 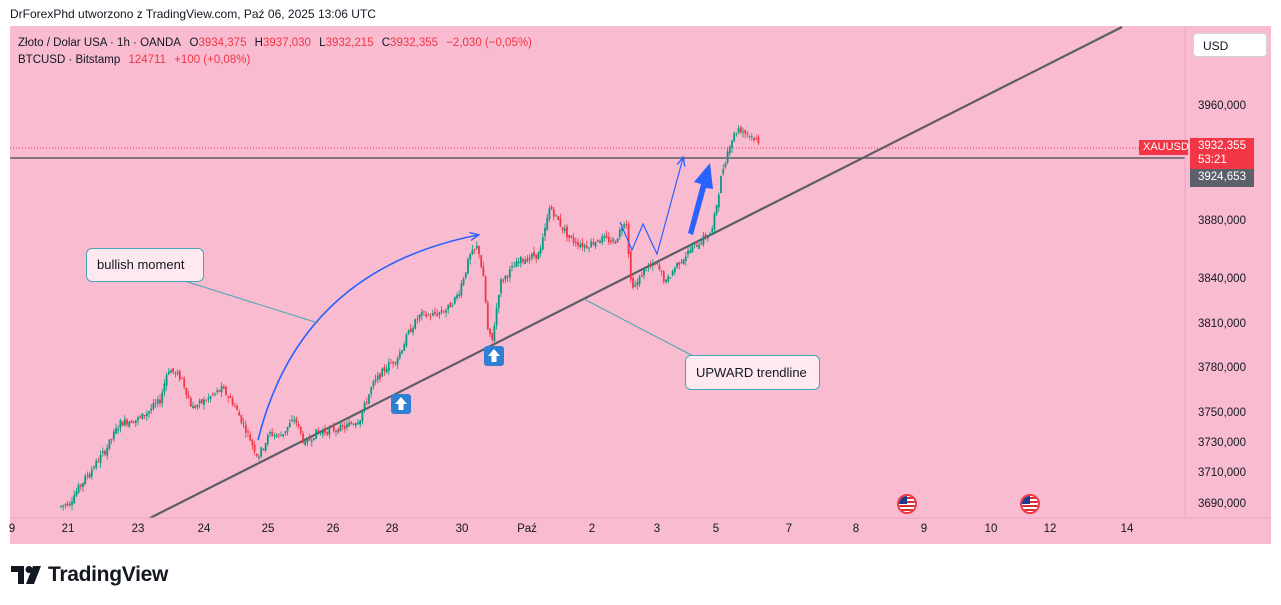 I want to click on bullish-moment-callout: bullish moment, so click(x=145, y=265).